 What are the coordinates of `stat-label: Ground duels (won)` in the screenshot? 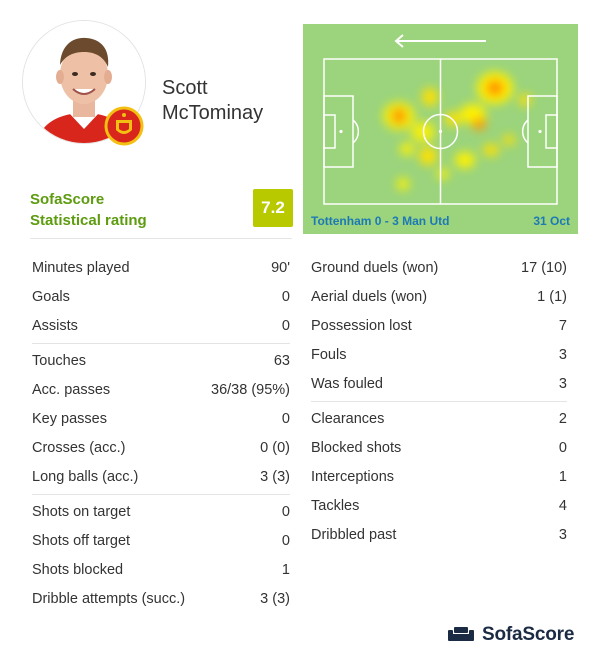 It's located at (375, 268).